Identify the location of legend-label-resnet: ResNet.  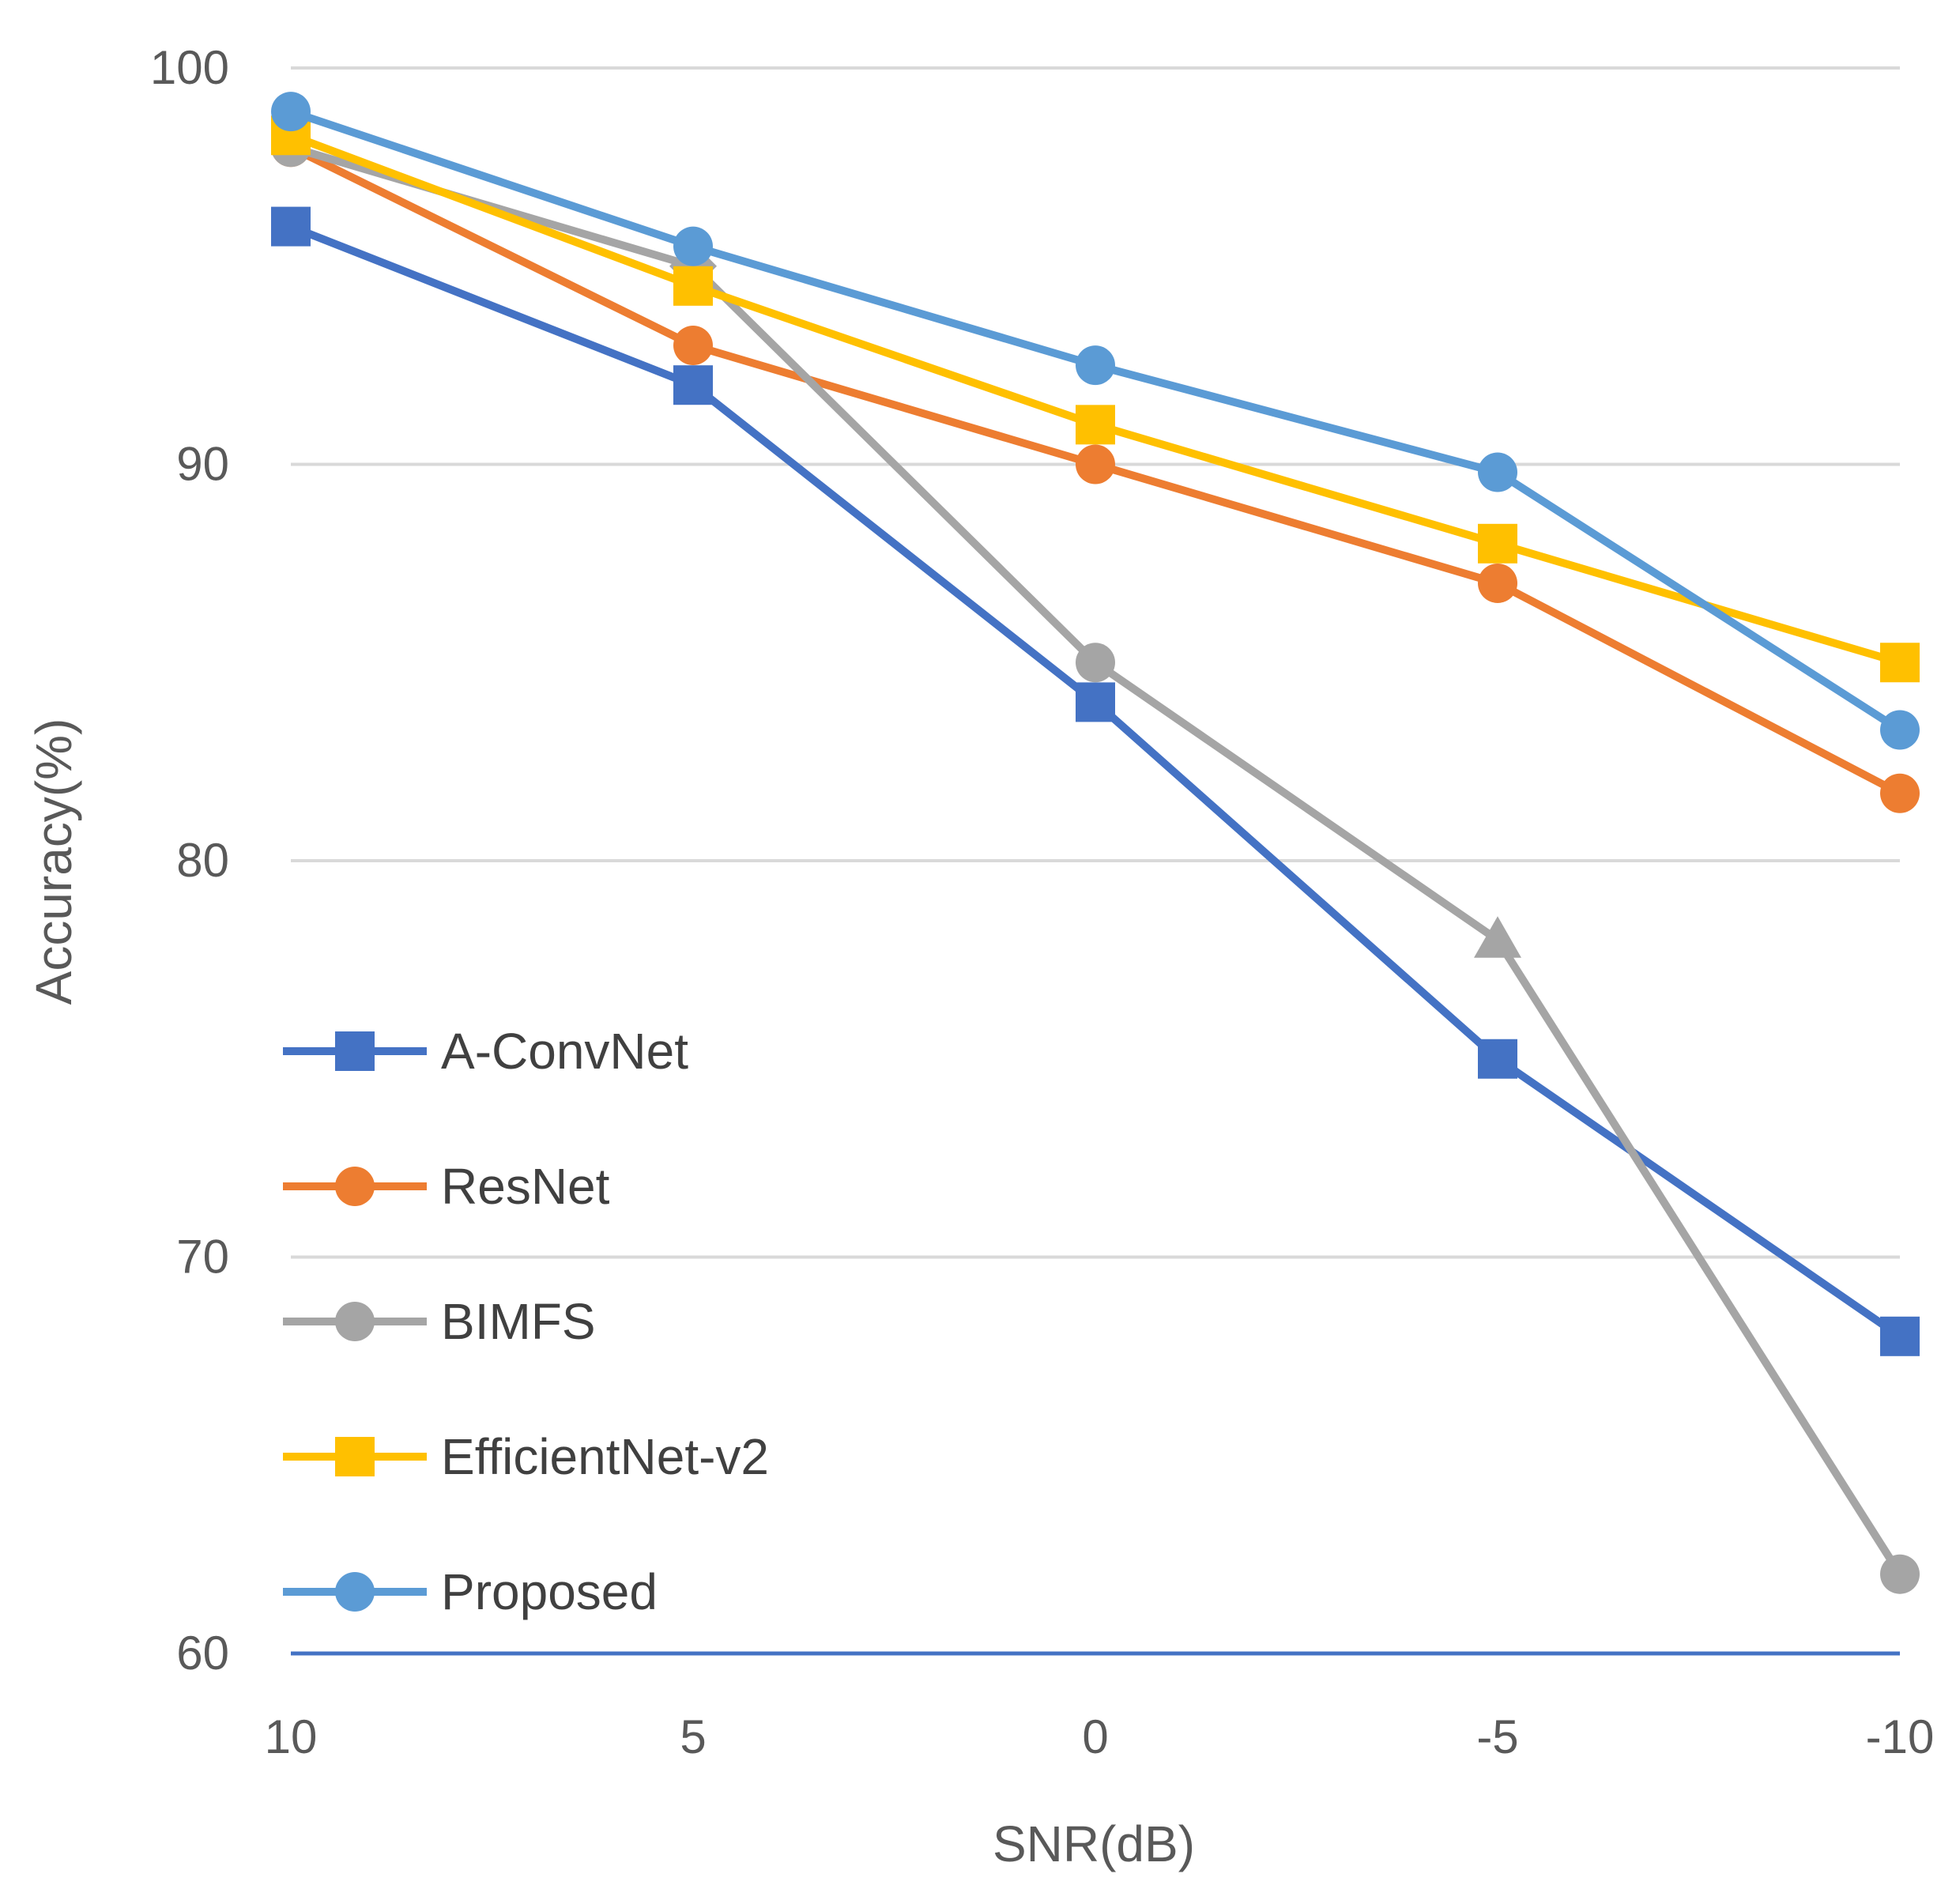
(525, 1186).